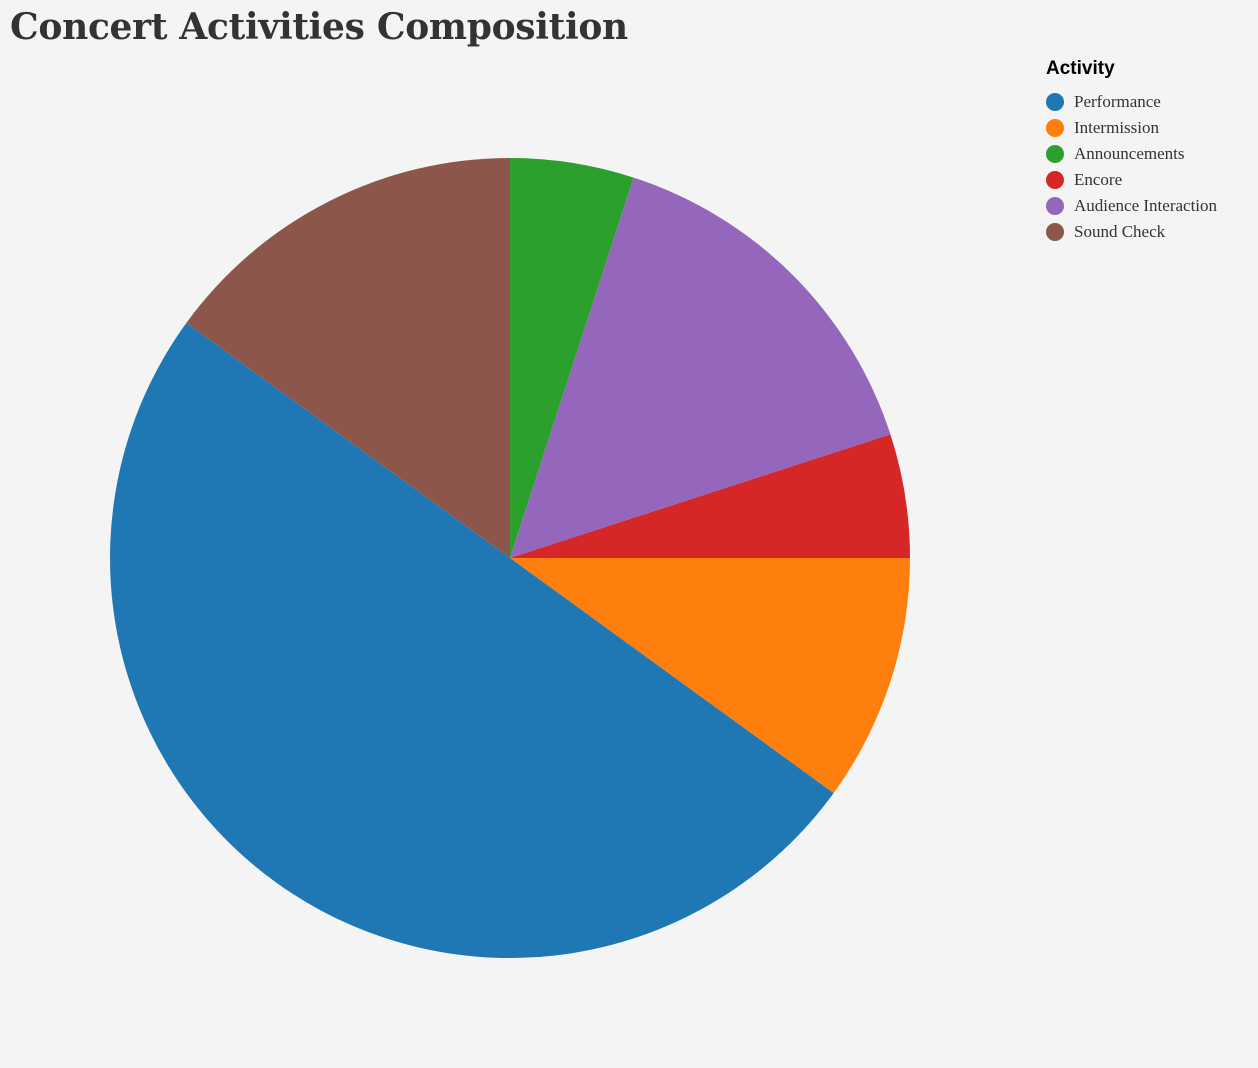  Describe the element at coordinates (1120, 231) in the screenshot. I see `legend-label: Sound Check` at that location.